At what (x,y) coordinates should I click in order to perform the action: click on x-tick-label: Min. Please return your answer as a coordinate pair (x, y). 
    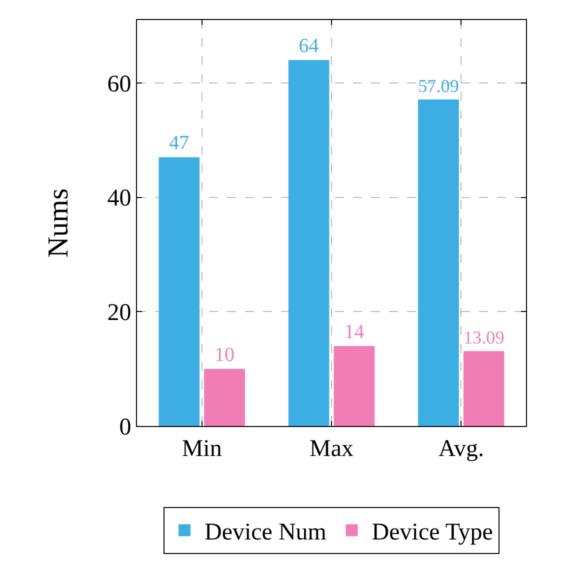
    Looking at the image, I should click on (202, 449).